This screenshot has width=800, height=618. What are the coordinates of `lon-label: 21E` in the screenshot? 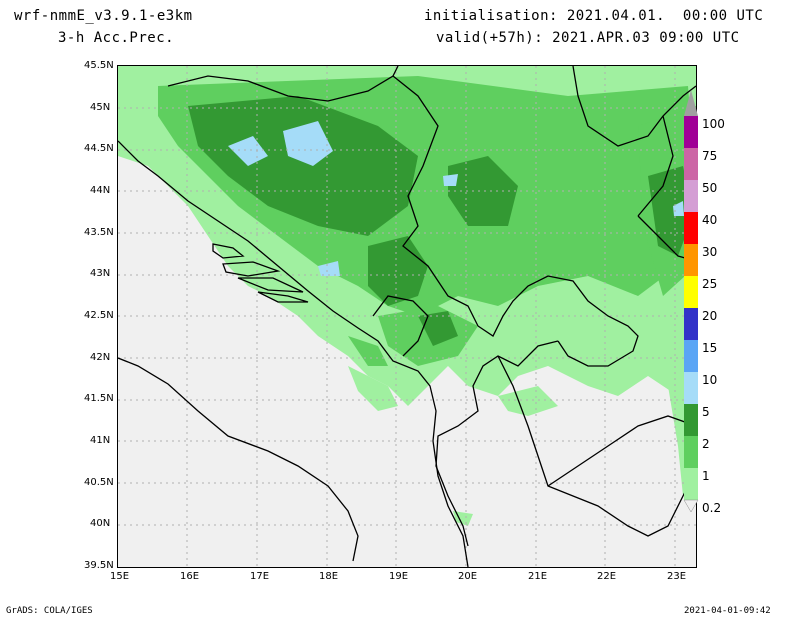 It's located at (538, 576).